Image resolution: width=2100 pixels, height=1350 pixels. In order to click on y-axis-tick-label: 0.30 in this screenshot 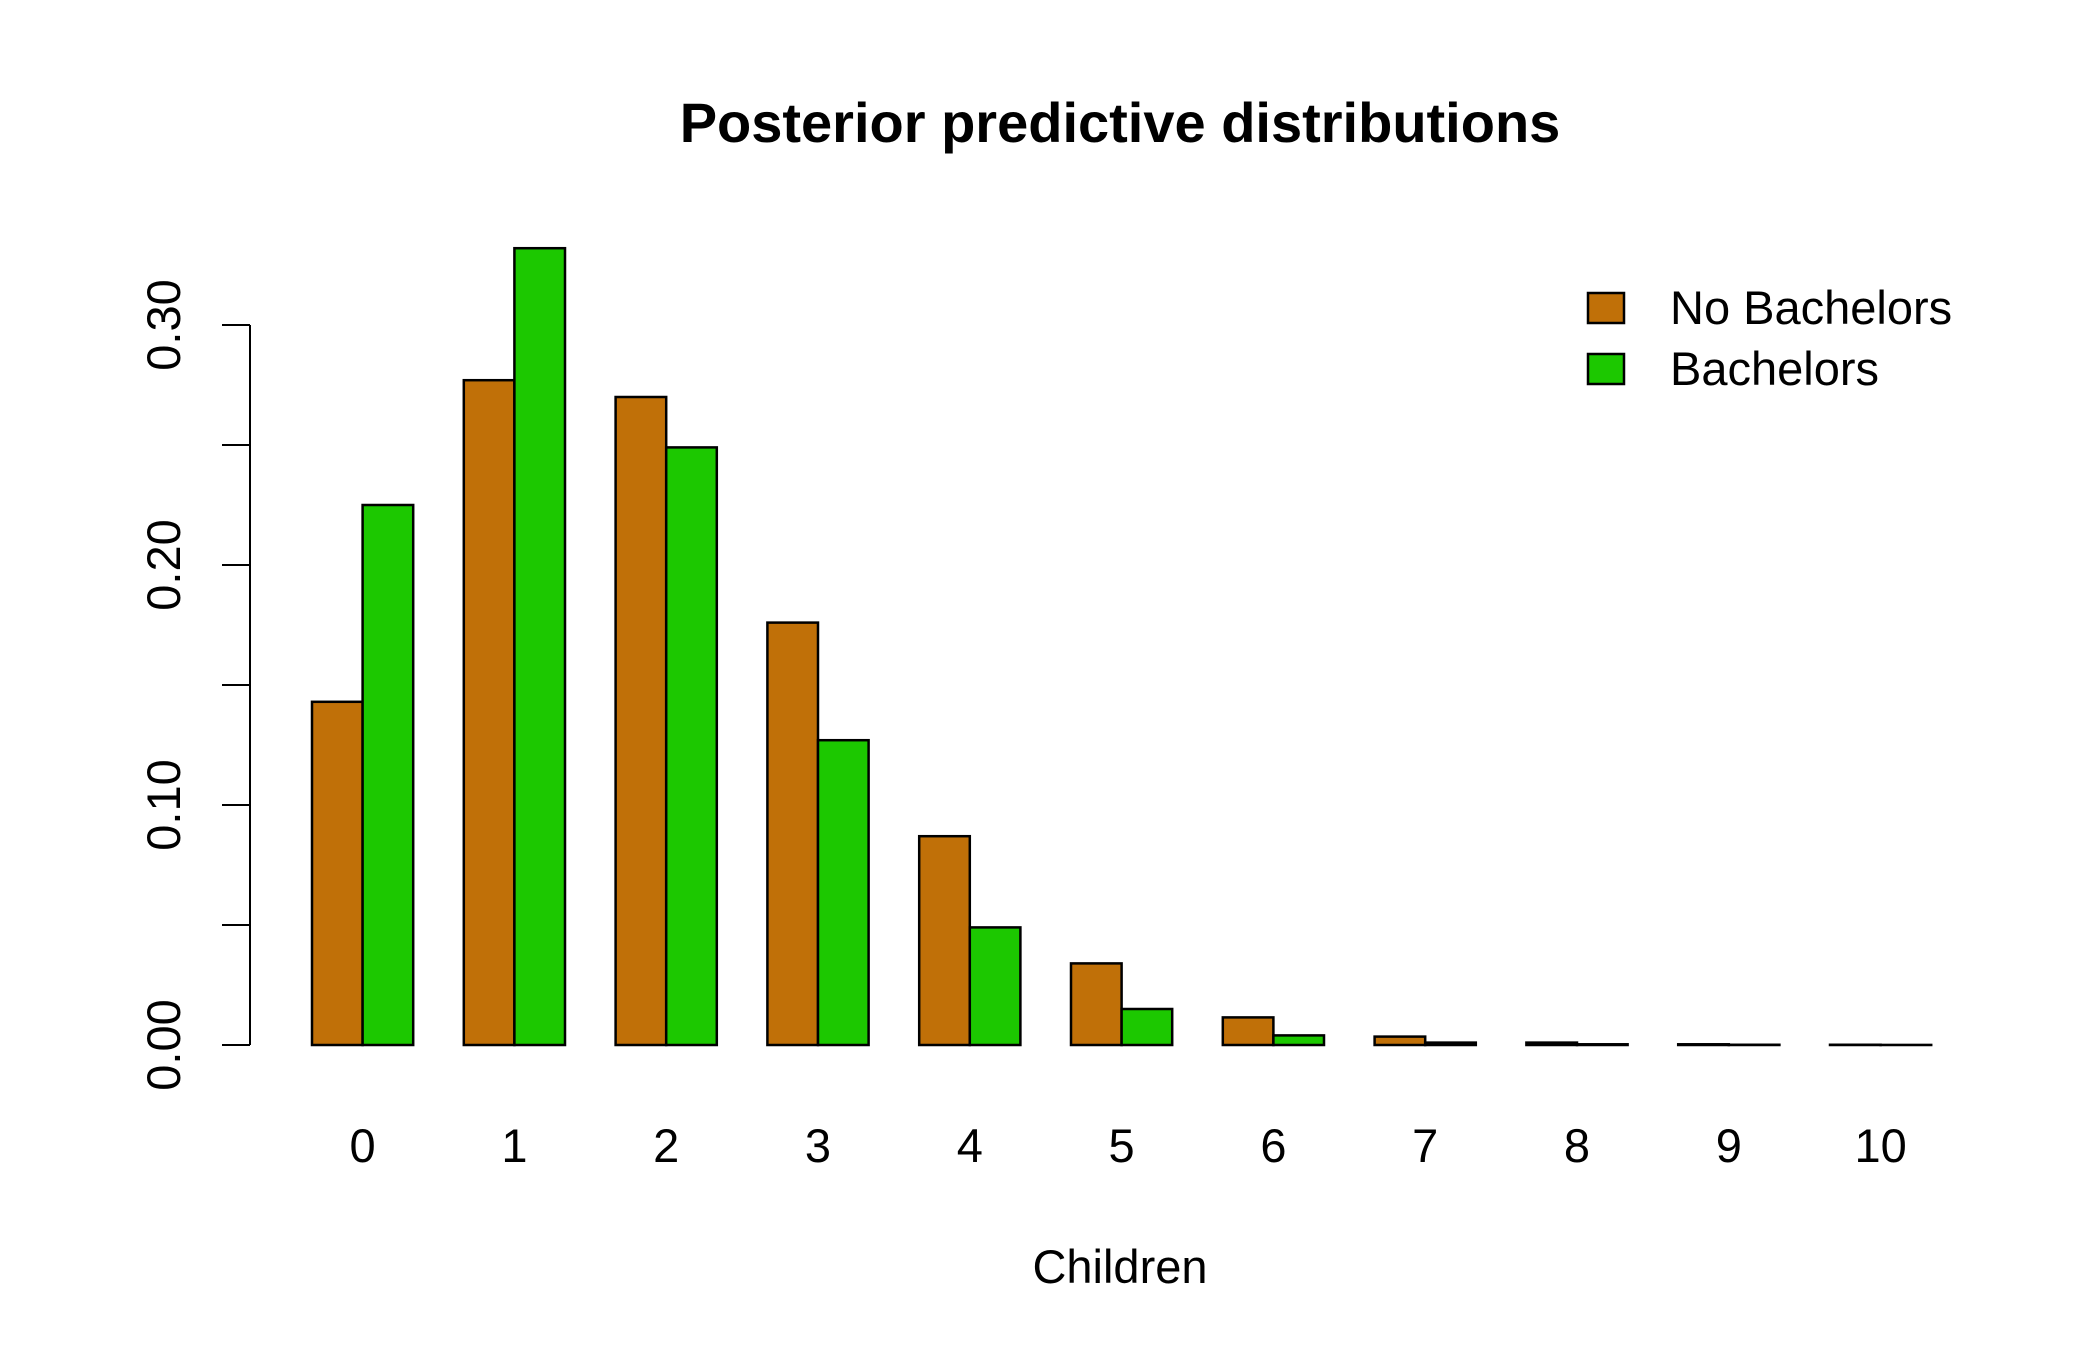, I will do `click(163, 324)`.